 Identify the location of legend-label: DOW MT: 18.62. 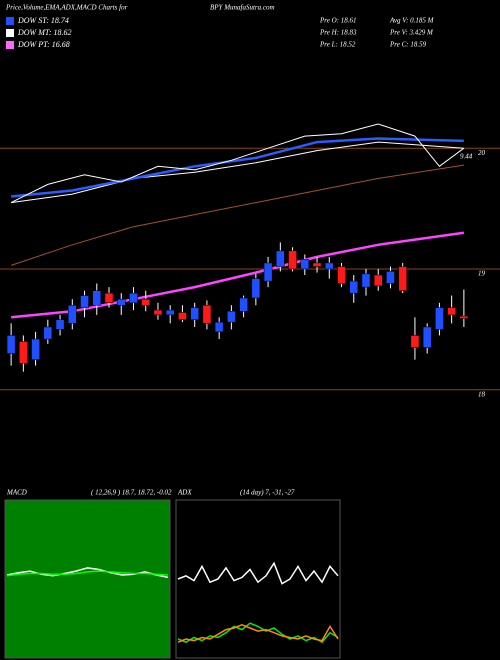
(44, 32).